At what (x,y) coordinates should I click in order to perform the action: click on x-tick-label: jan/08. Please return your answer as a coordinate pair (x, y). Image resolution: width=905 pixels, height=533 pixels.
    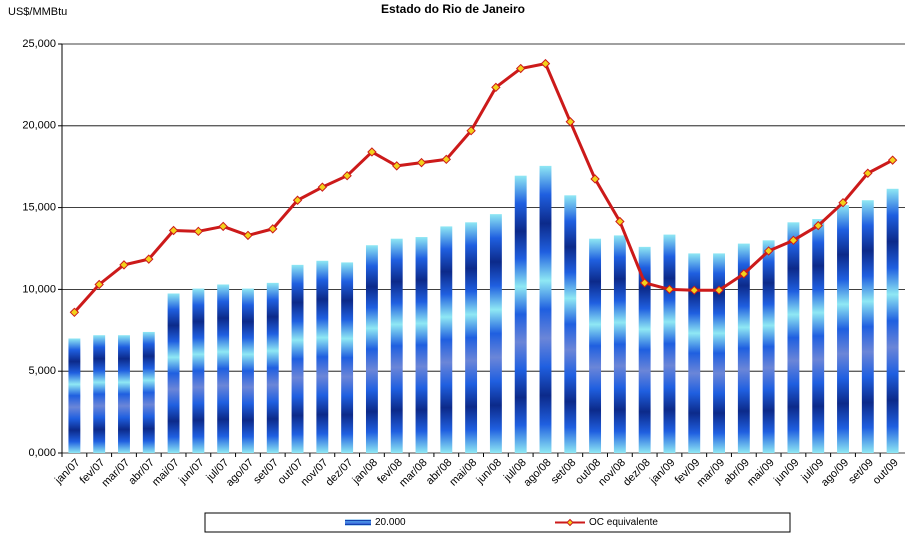
    Looking at the image, I should click on (365, 472).